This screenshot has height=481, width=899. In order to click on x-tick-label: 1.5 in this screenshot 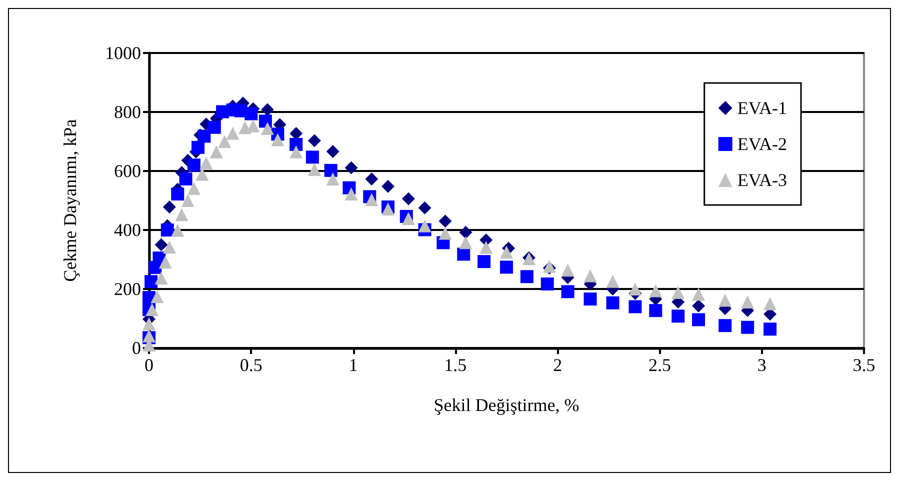, I will do `click(455, 365)`.